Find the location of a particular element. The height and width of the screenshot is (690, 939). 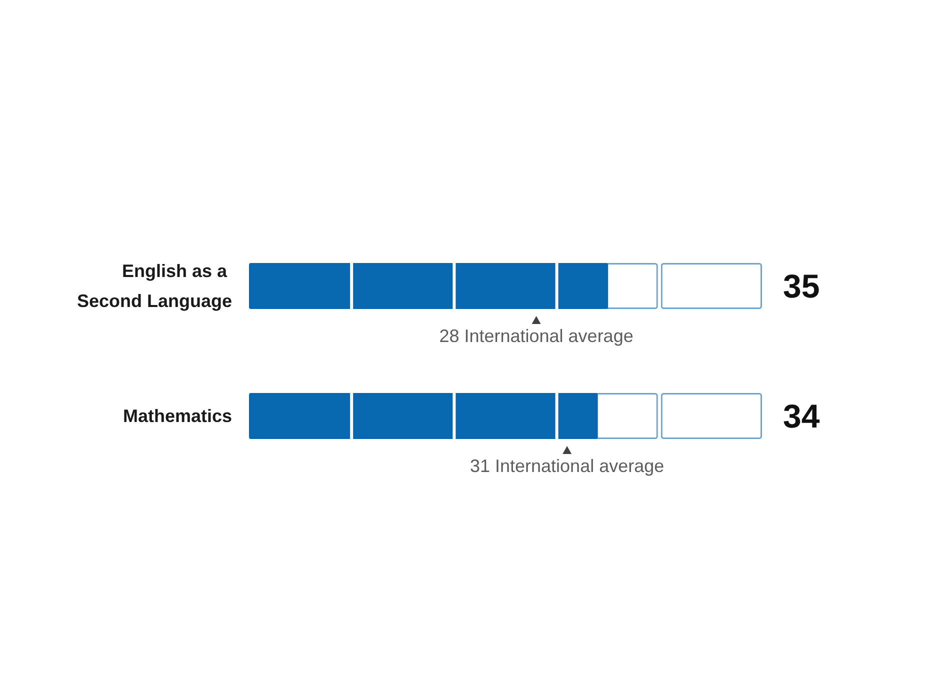

data-label: 35 is located at coordinates (801, 286).